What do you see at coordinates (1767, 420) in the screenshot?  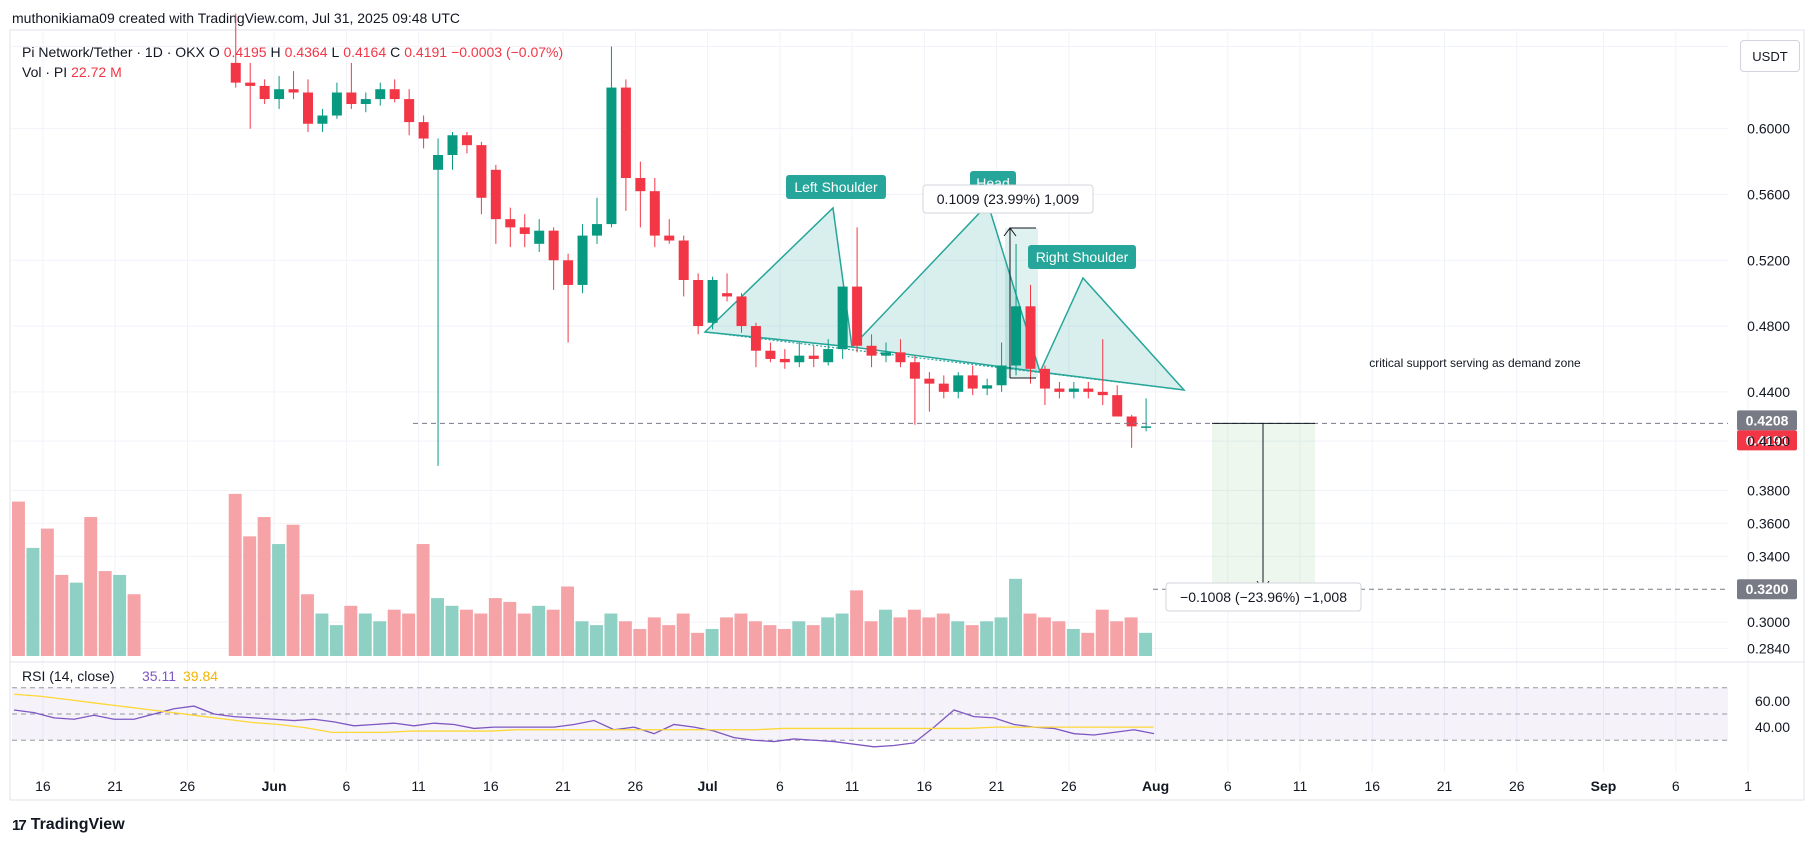 I see `support-price-tag-text: 0.4208` at bounding box center [1767, 420].